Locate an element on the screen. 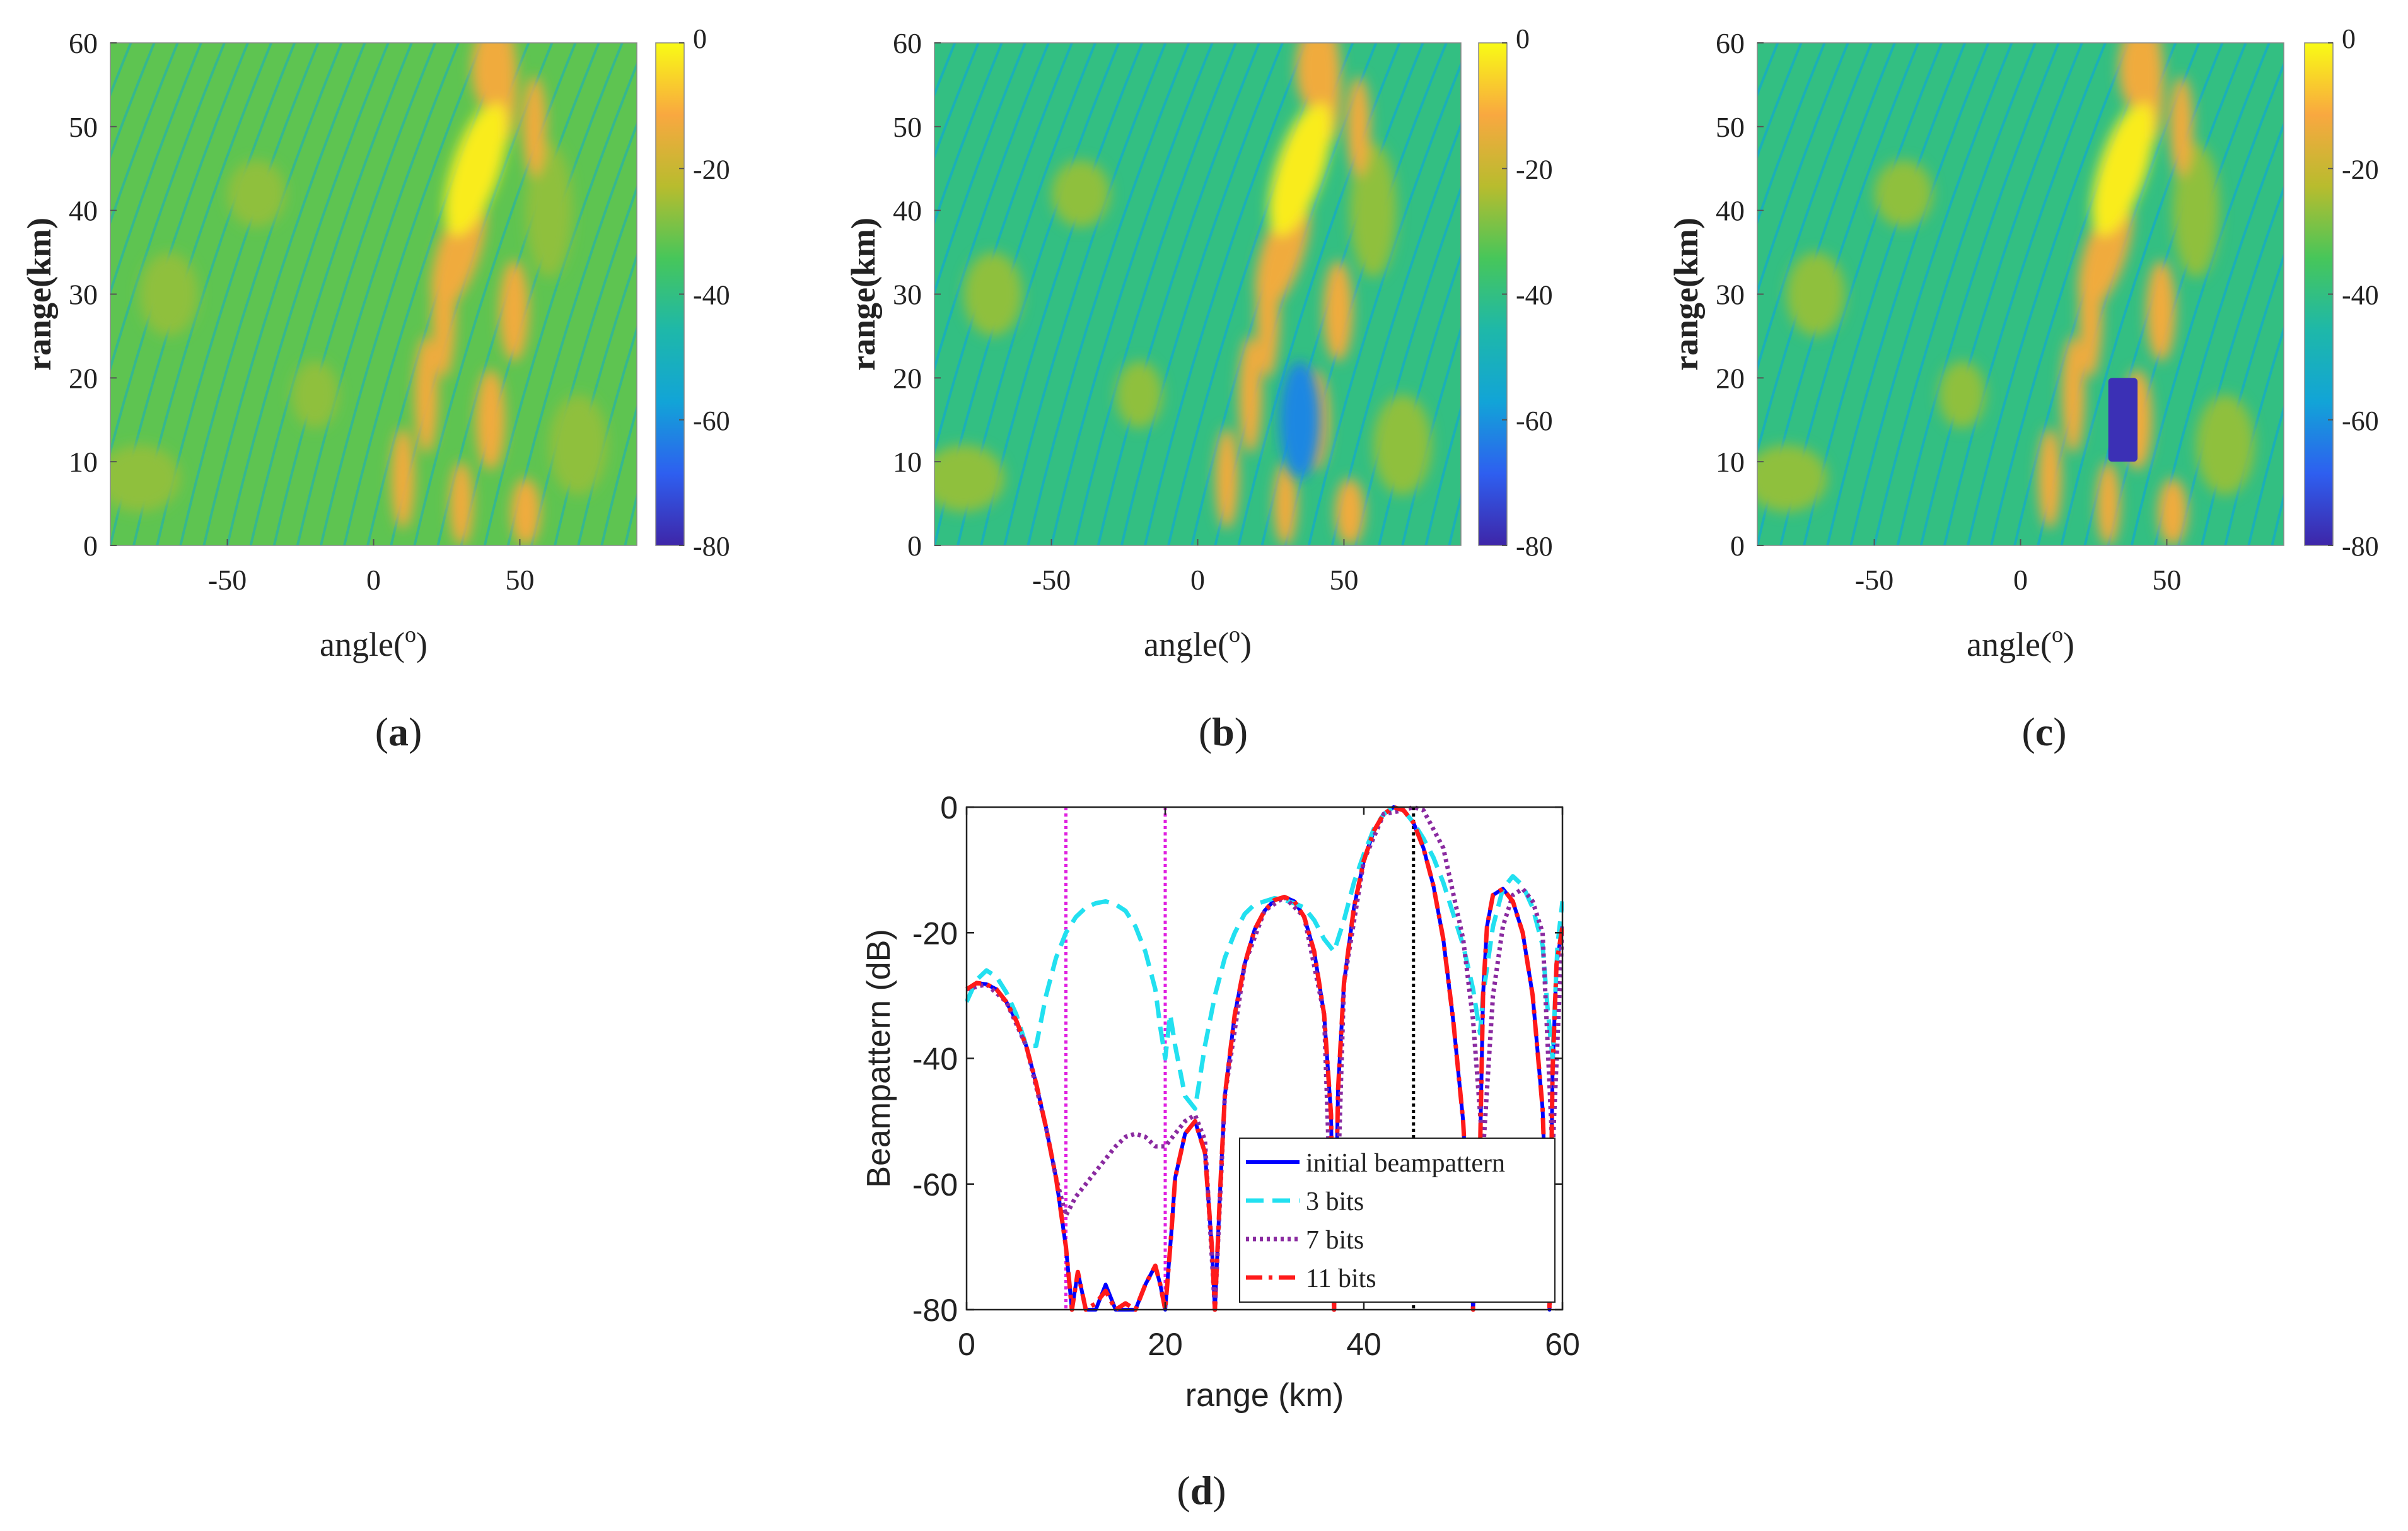 This screenshot has height=1531, width=2408. series-line-11-bits is located at coordinates (1264, 1058).